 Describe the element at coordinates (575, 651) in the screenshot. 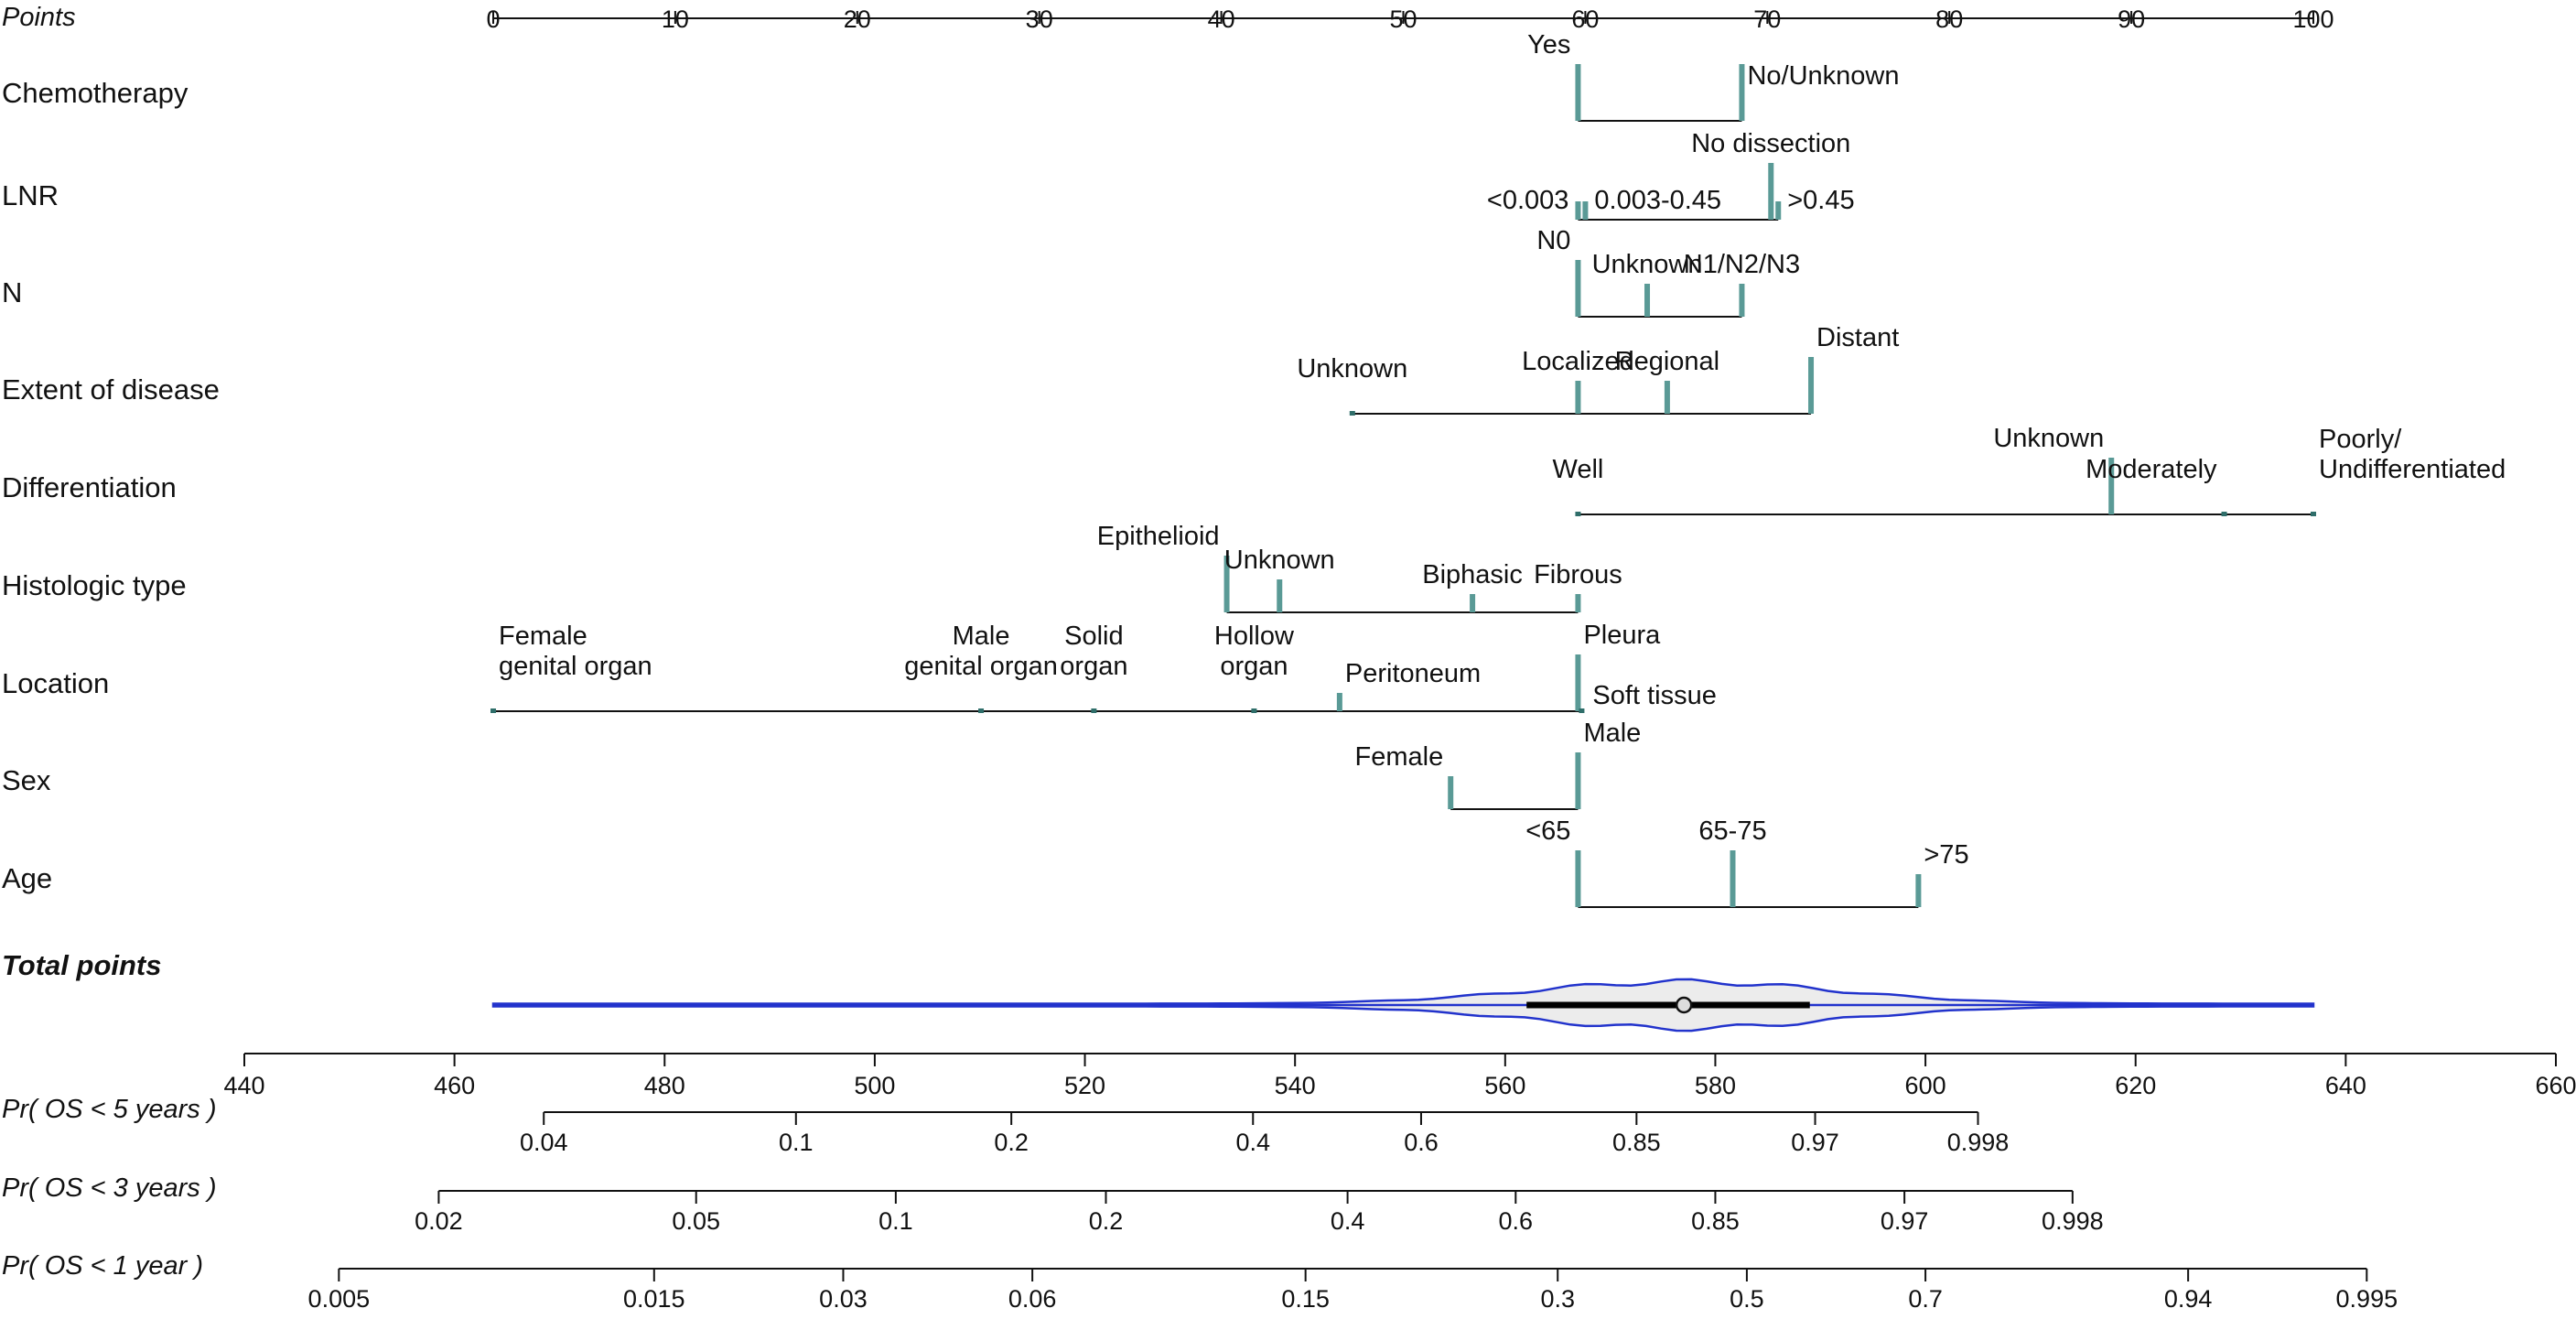

I see `level-label: Female genital organ` at that location.